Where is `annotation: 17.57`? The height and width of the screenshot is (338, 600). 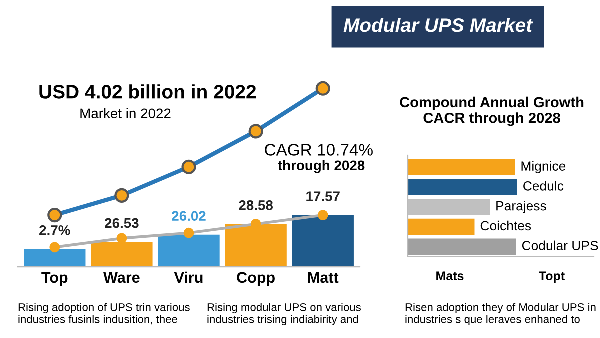 annotation: 17.57 is located at coordinates (323, 197).